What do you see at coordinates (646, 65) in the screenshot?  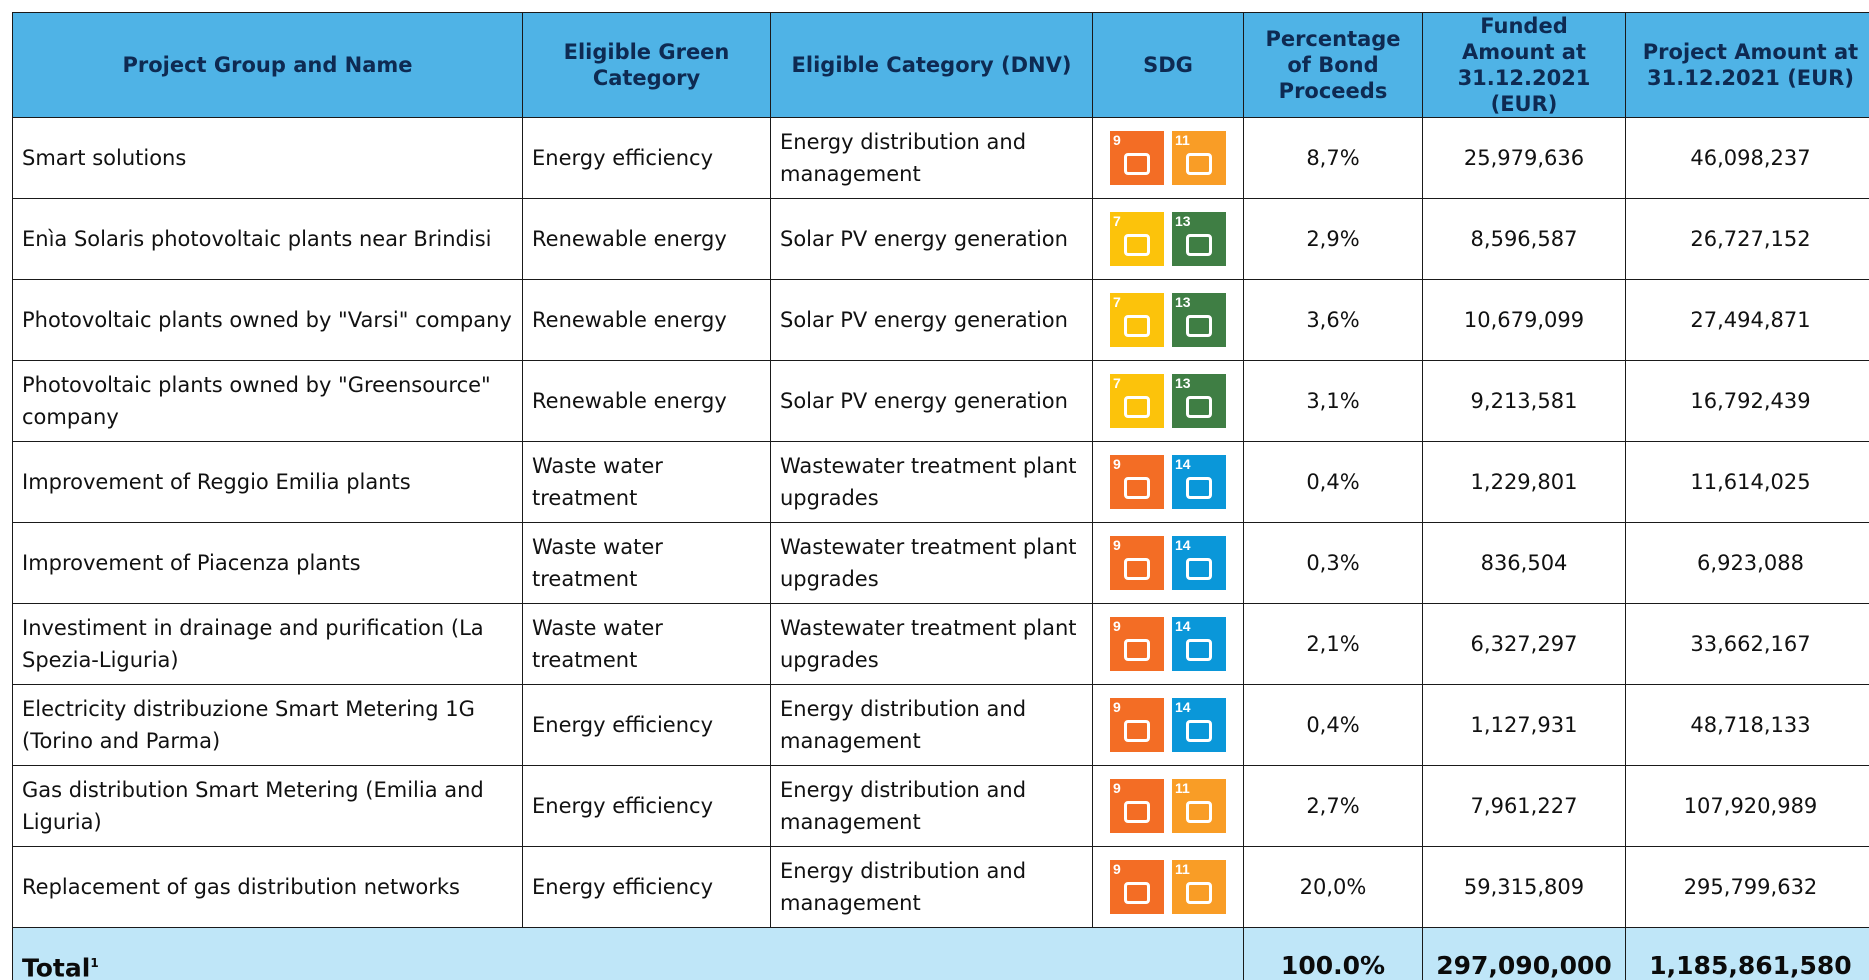 I see `column-header: Eligible Green Category` at bounding box center [646, 65].